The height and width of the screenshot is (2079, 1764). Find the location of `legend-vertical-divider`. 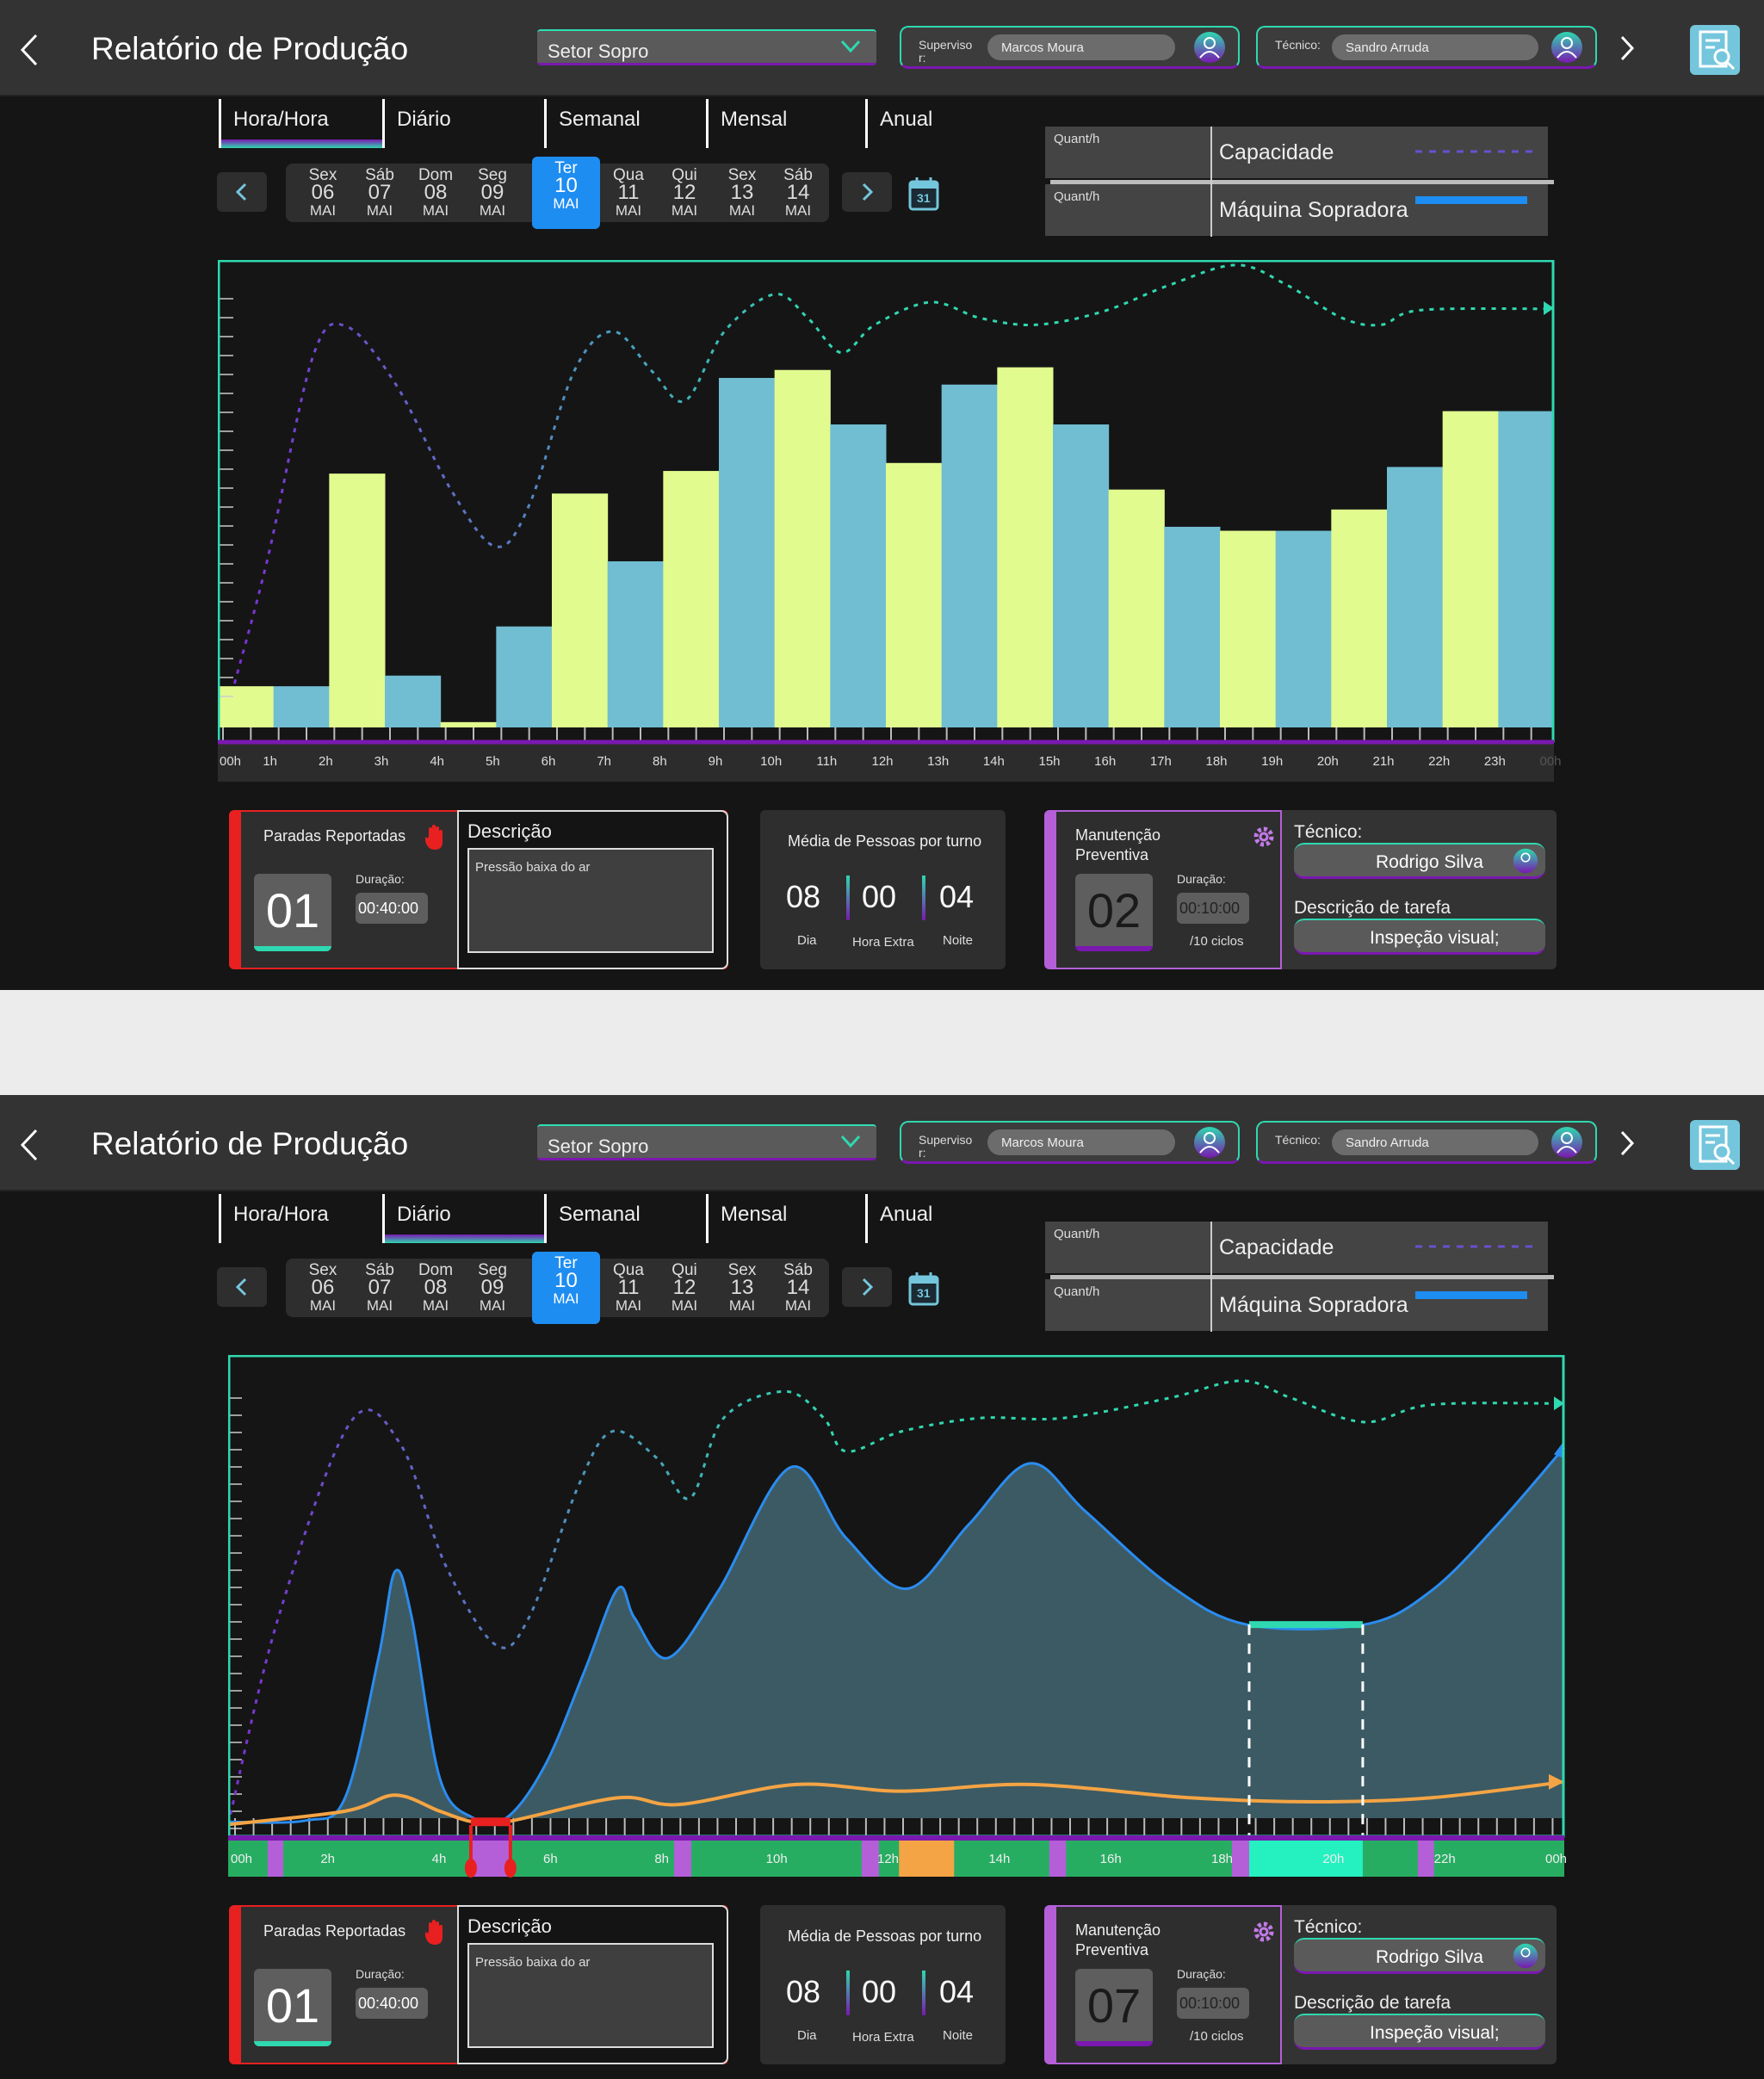

legend-vertical-divider is located at coordinates (1211, 182).